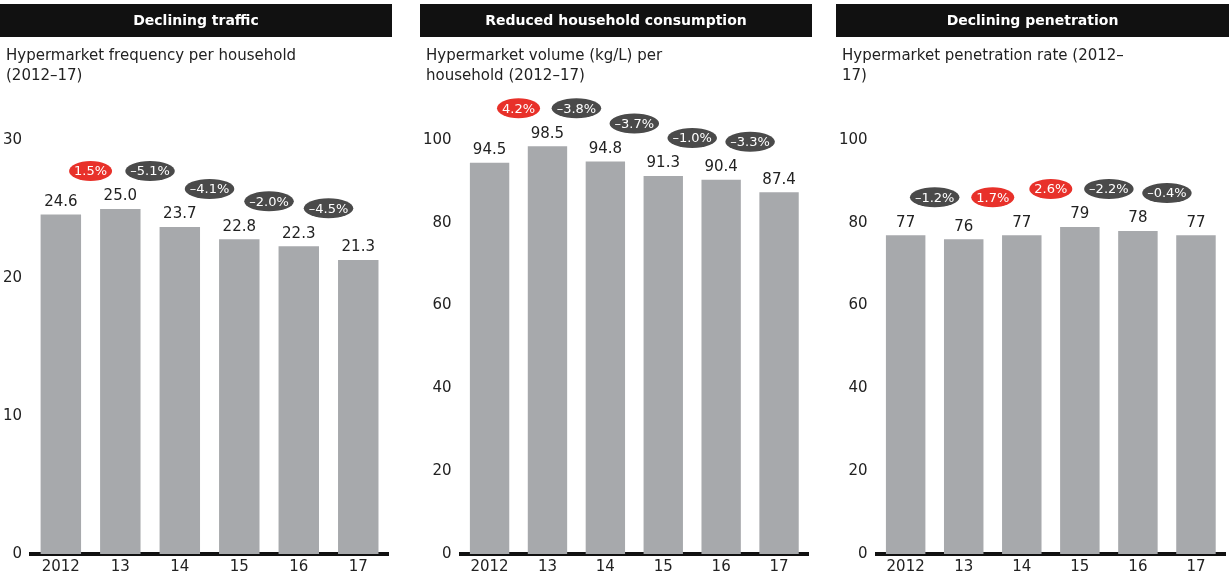 Image resolution: width=1229 pixels, height=580 pixels. Describe the element at coordinates (547, 132) in the screenshot. I see `data-label: 98.5` at that location.